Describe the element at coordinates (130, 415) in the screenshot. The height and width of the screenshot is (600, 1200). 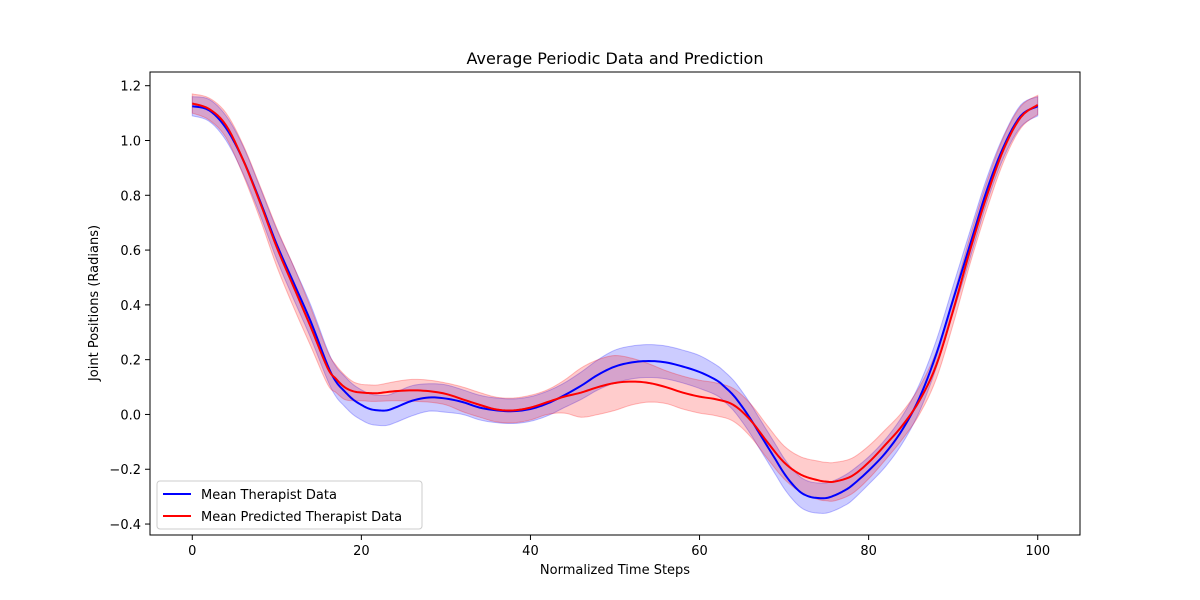
I see `y-tick-label: 0.0` at that location.